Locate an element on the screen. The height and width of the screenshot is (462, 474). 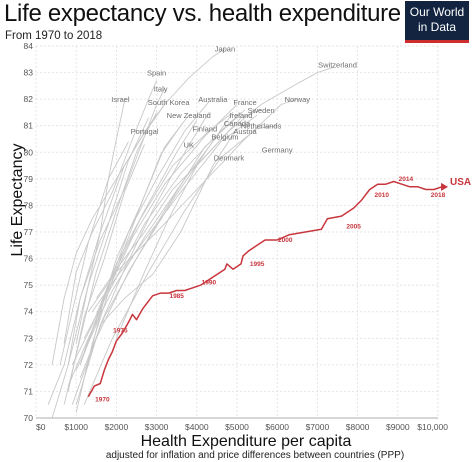
x-tick-label: $6000 is located at coordinates (277, 427).